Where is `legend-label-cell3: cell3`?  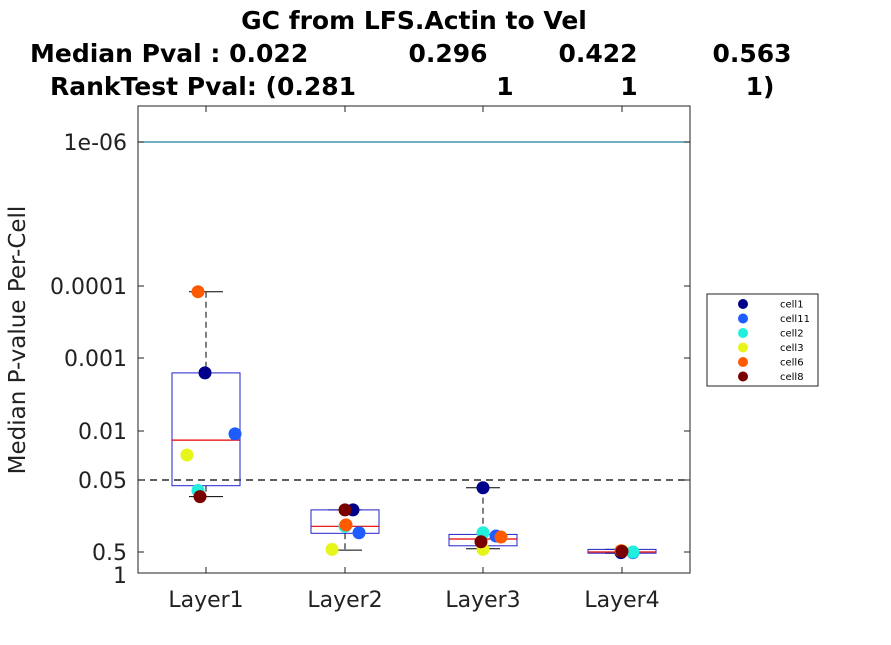
legend-label-cell3: cell3 is located at coordinates (792, 348).